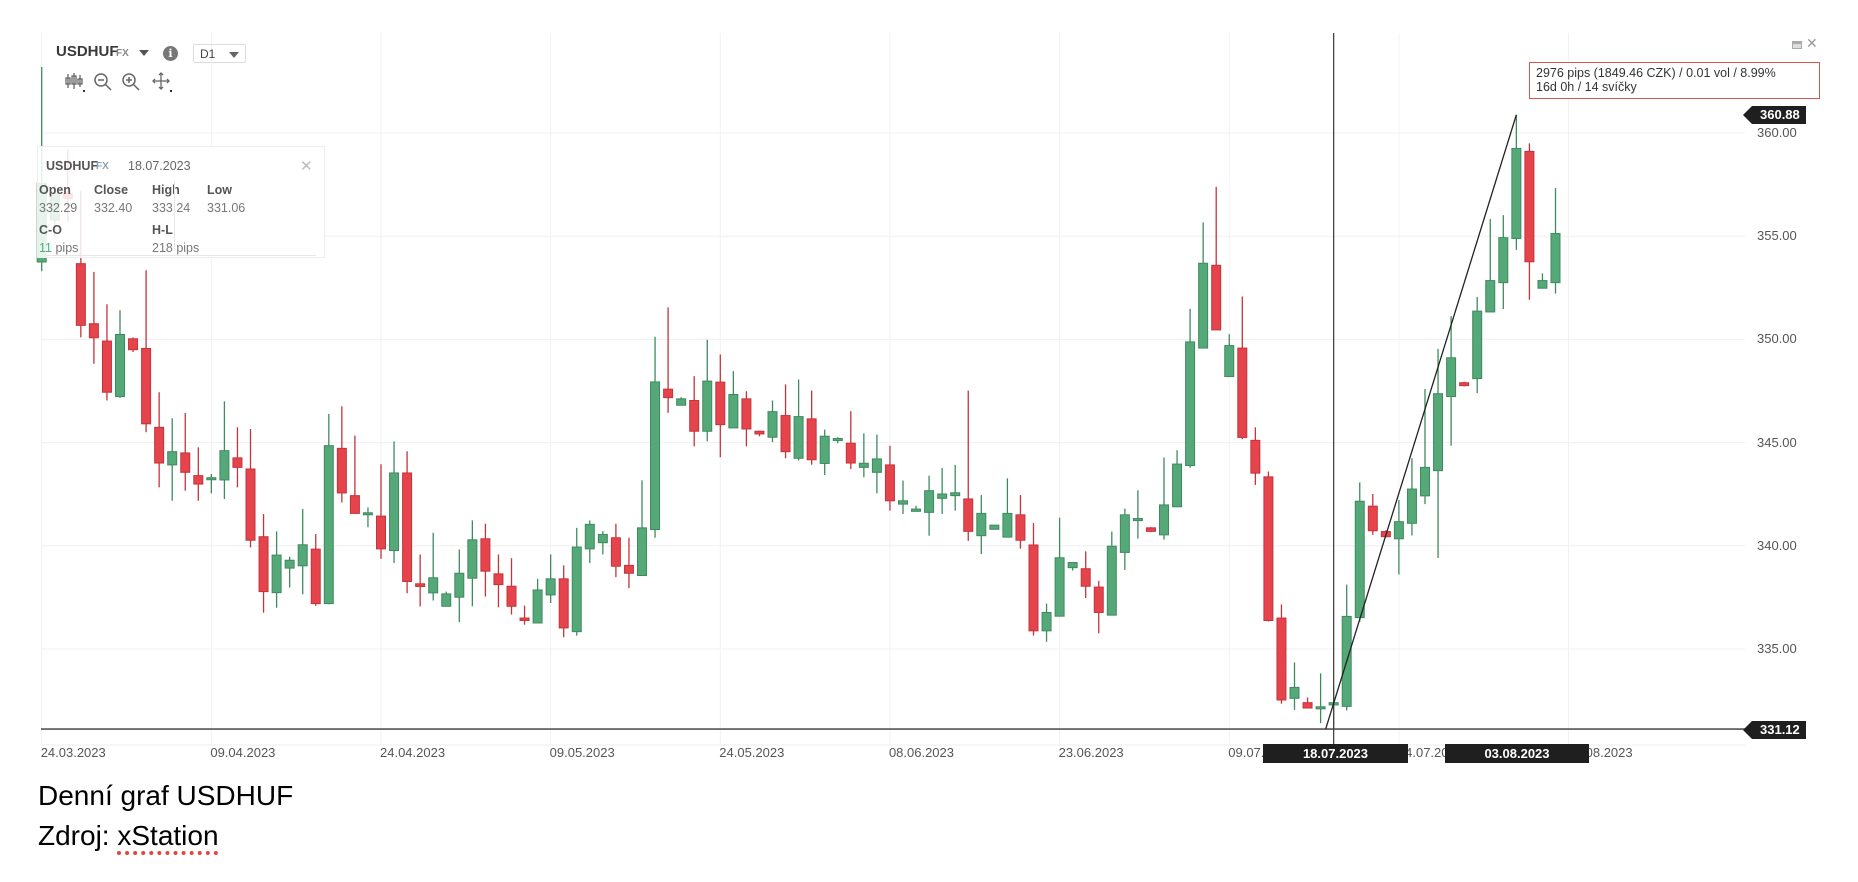 Image resolution: width=1858 pixels, height=882 pixels. I want to click on x-tick-label: 24.04.2023, so click(413, 752).